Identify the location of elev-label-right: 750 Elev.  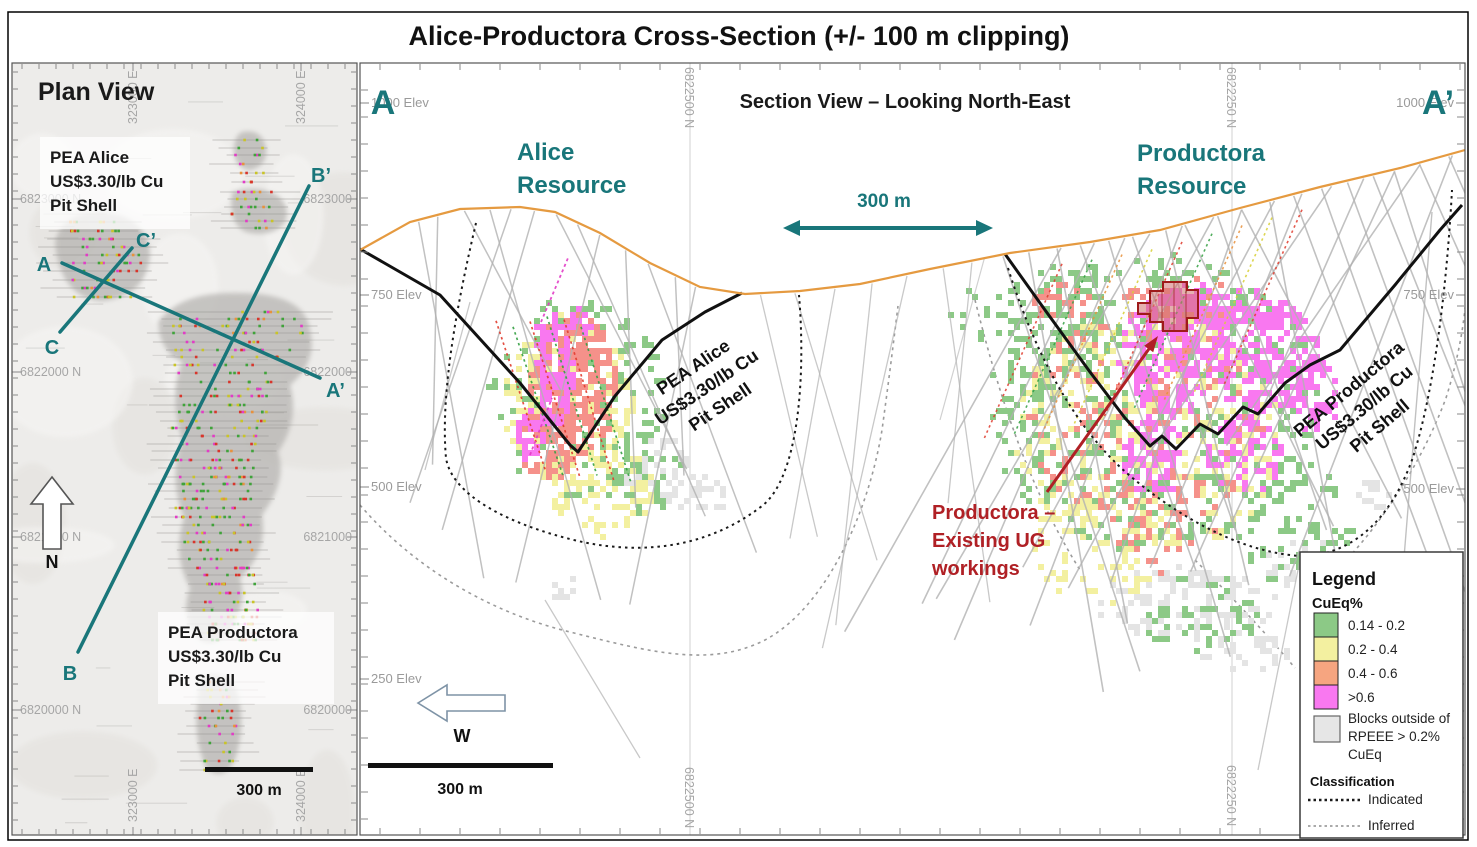
(1428, 294).